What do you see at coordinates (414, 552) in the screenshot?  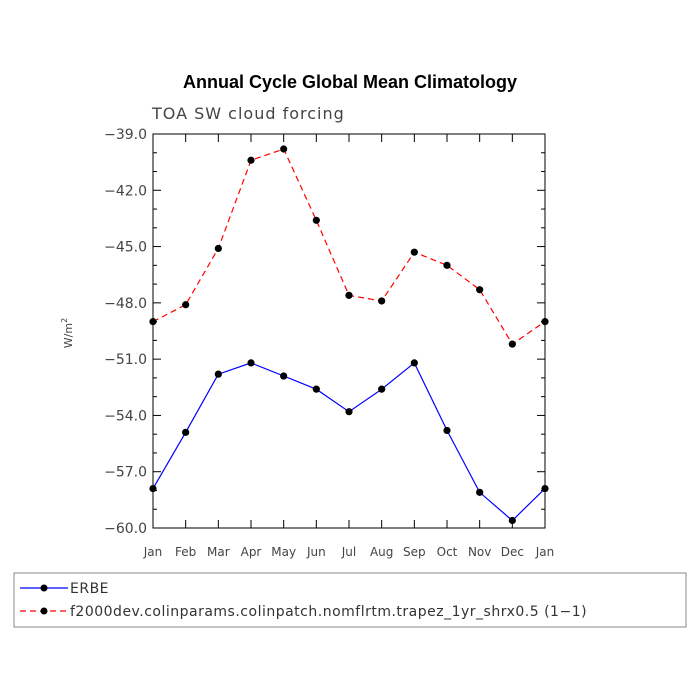 I see `x-tick-label: Sep` at bounding box center [414, 552].